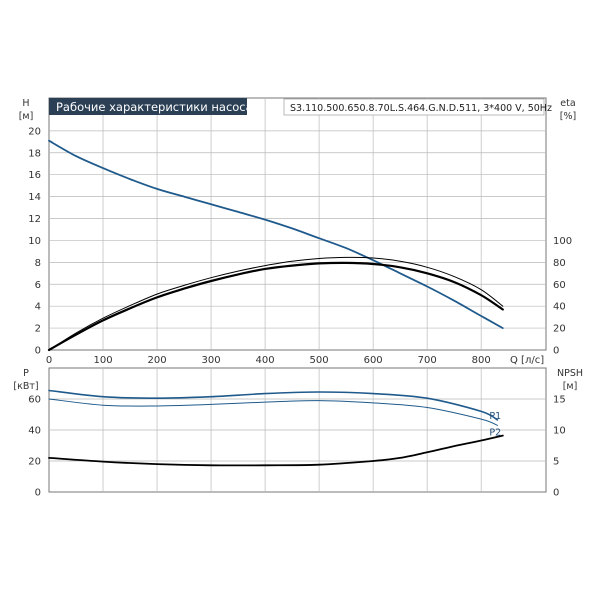 This screenshot has height=600, width=600. I want to click on p2-series-label: P2, so click(495, 432).